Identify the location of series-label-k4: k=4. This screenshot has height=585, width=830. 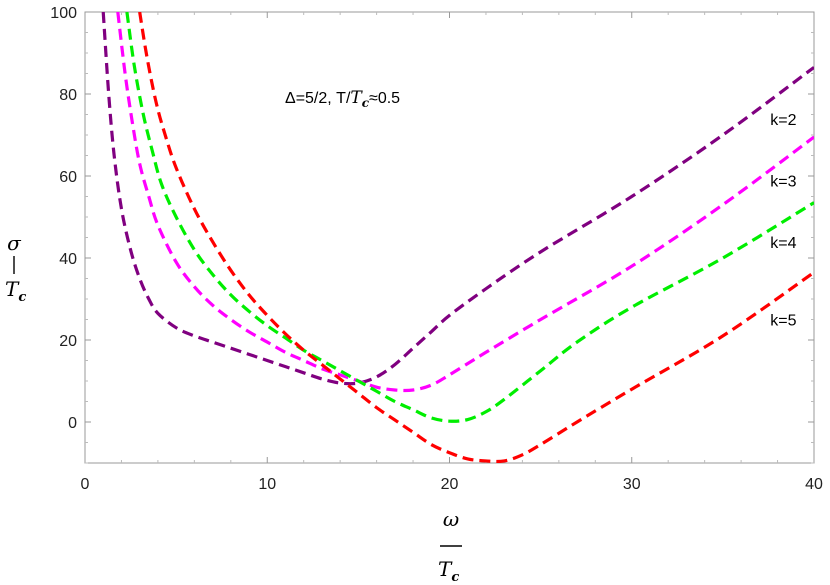
(783, 243).